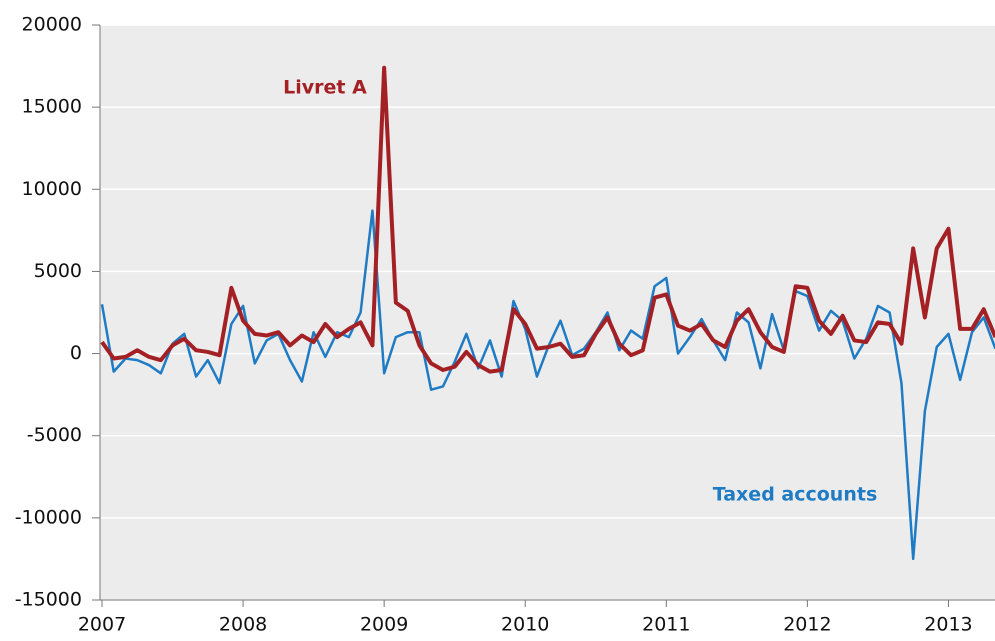 This screenshot has height=641, width=995. I want to click on y-tick-label: -5000, so click(54, 435).